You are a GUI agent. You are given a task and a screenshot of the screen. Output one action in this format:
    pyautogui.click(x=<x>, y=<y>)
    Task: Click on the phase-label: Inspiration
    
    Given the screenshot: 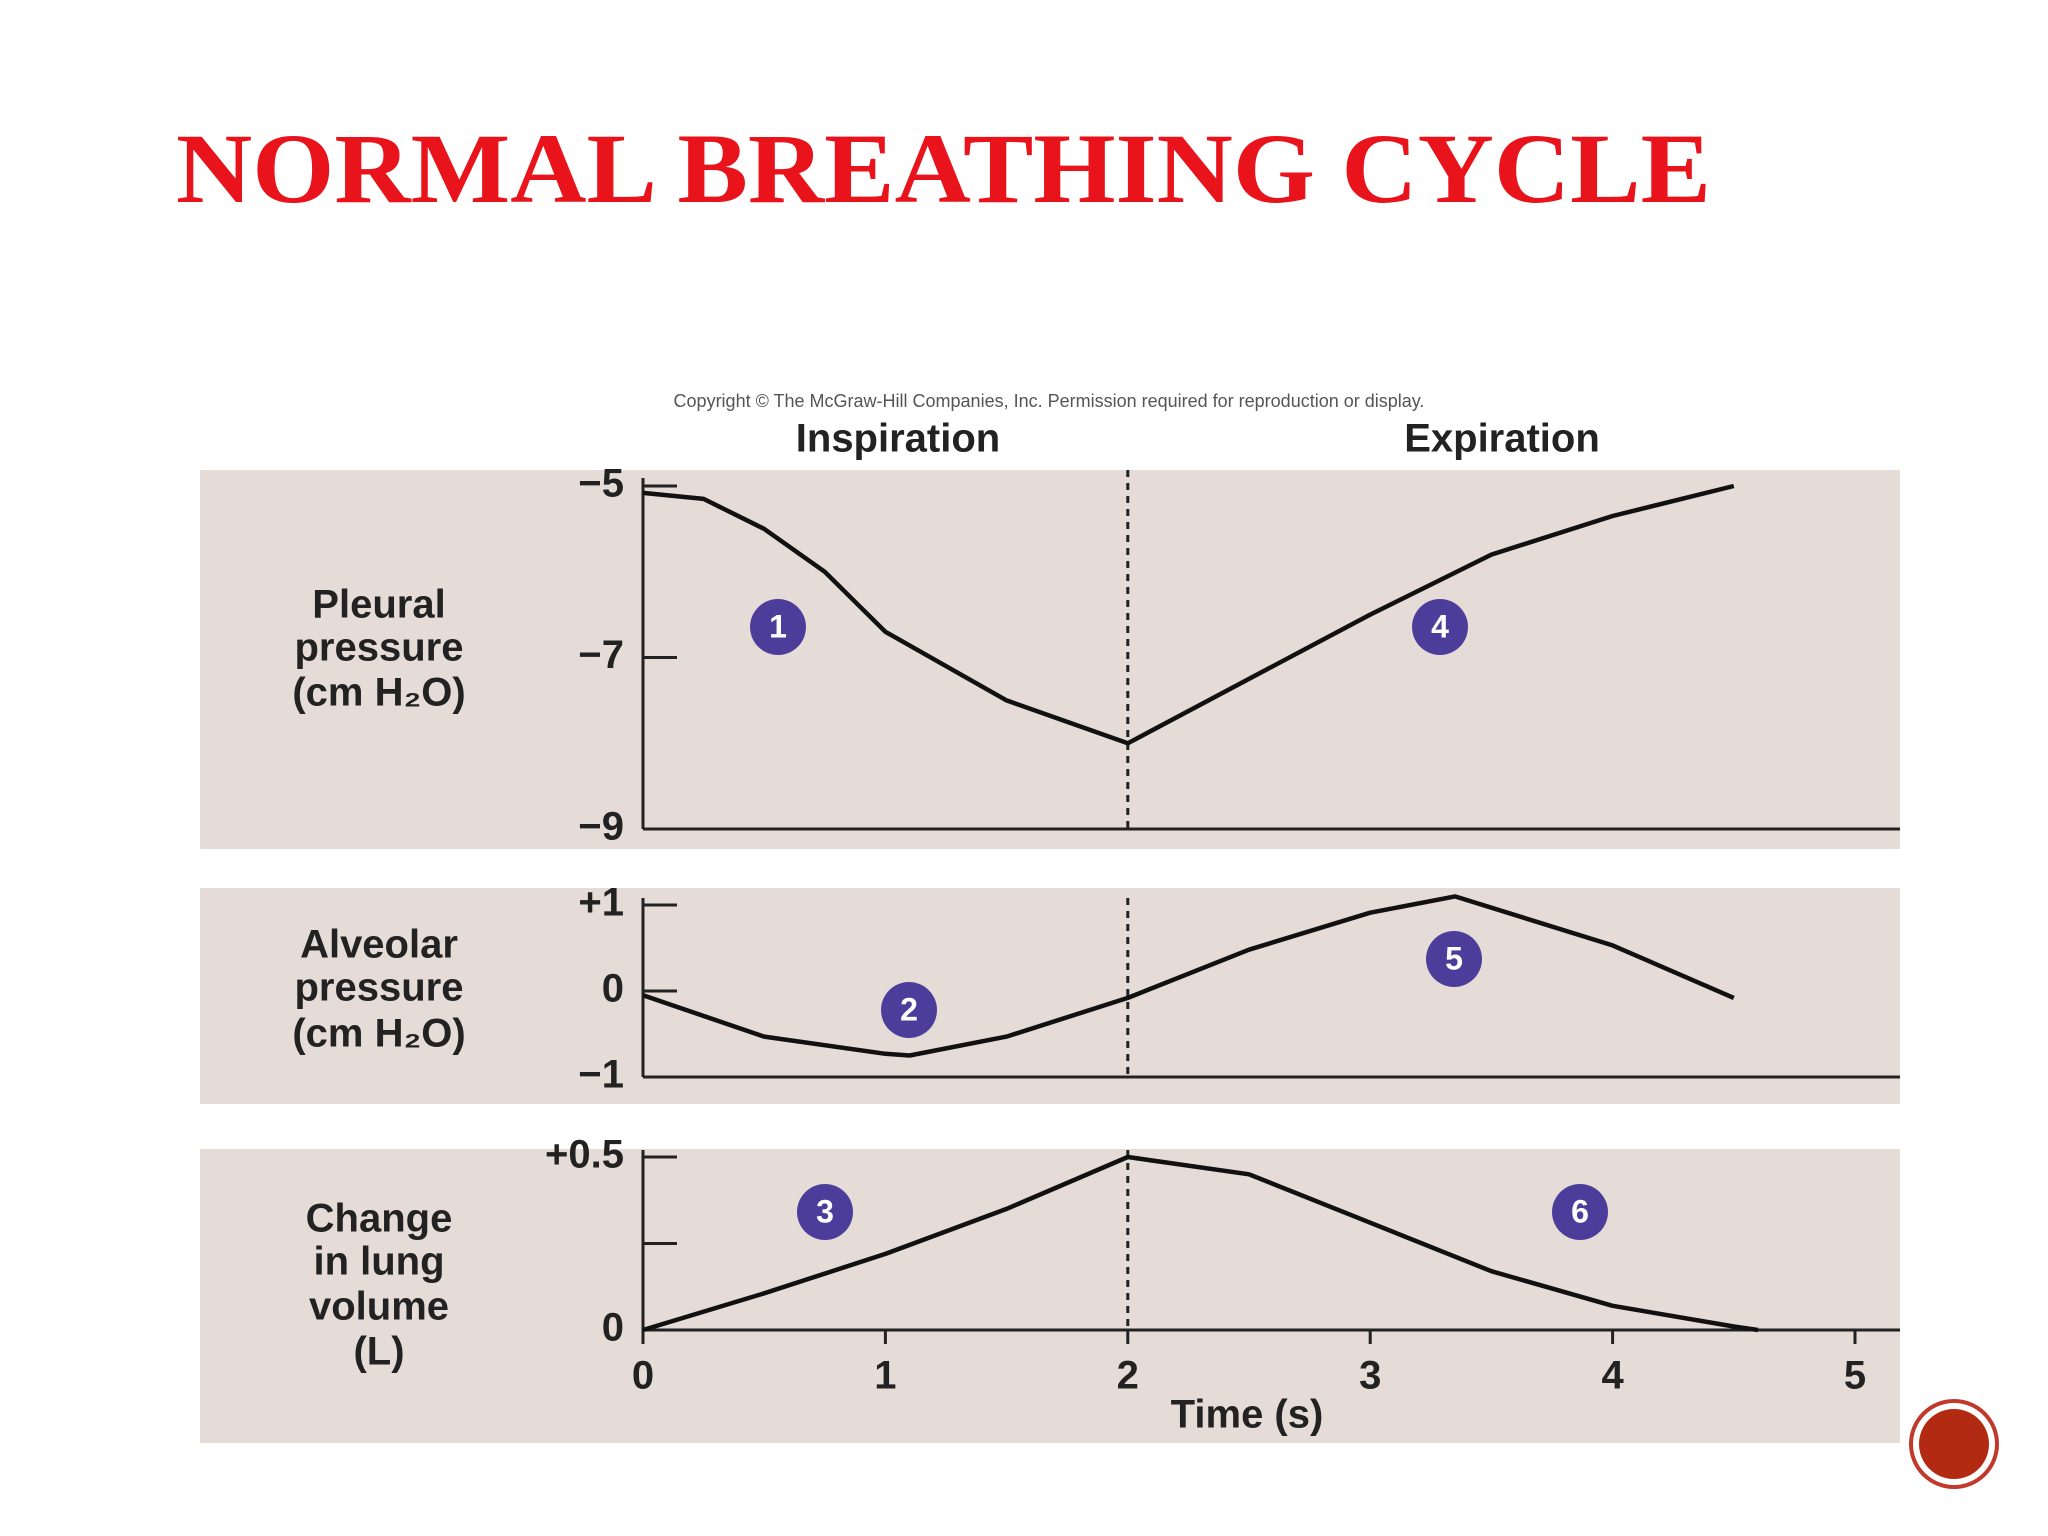 What is the action you would take?
    pyautogui.click(x=898, y=439)
    